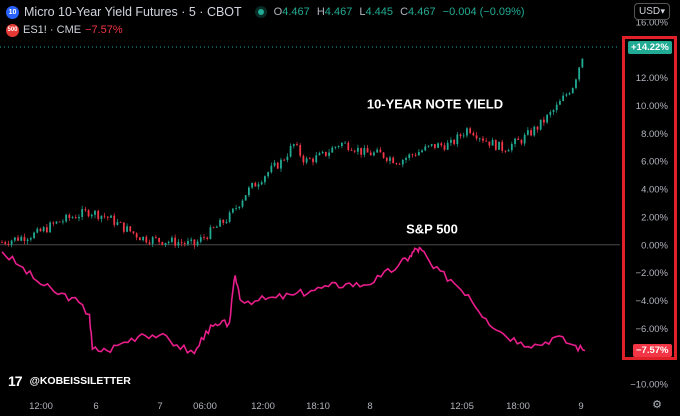 The image size is (680, 416). What do you see at coordinates (12, 30) in the screenshot?
I see `compare-logo-icon: 500` at bounding box center [12, 30].